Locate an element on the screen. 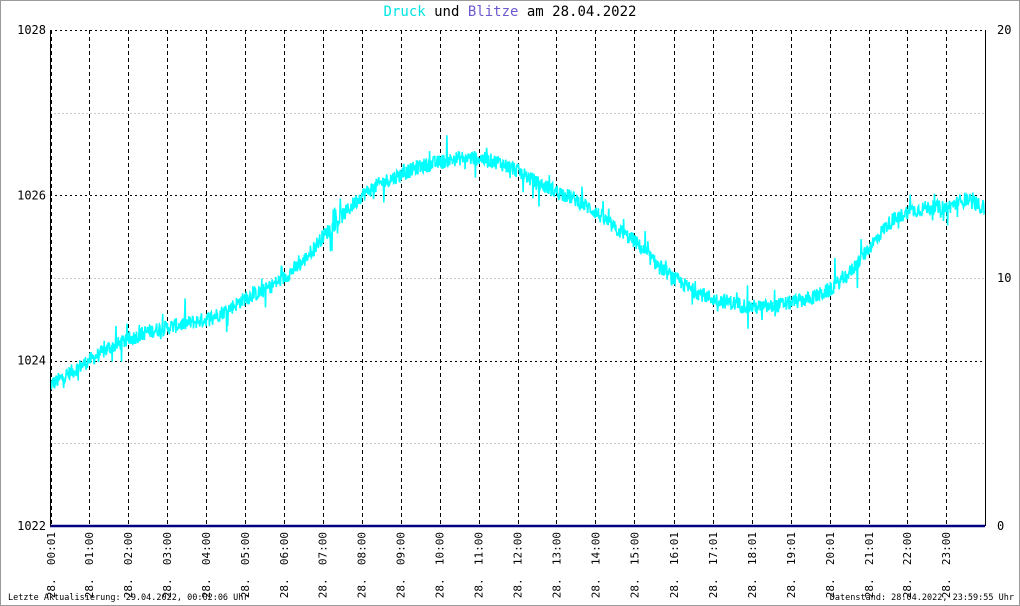 The height and width of the screenshot is (606, 1020). y-tick-label-right: 20 is located at coordinates (1004, 30).